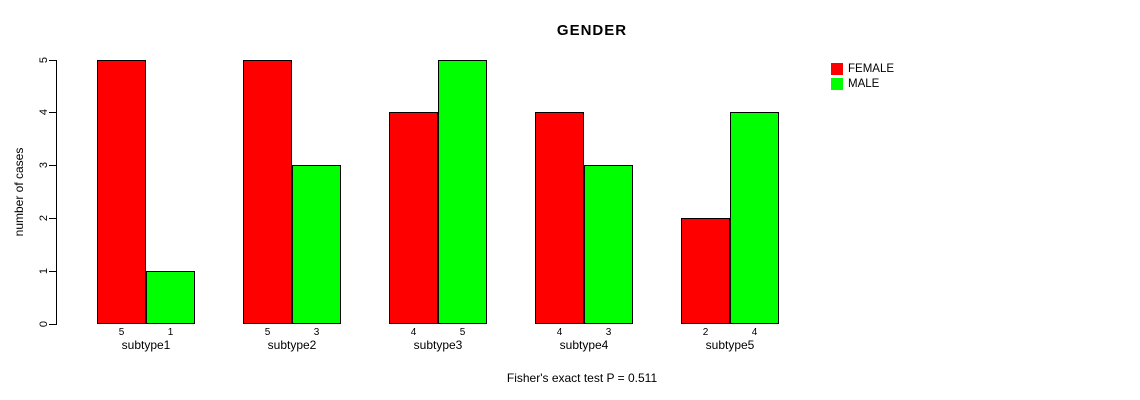 This screenshot has height=400, width=1140. I want to click on y-axis-tick-label: 0, so click(44, 324).